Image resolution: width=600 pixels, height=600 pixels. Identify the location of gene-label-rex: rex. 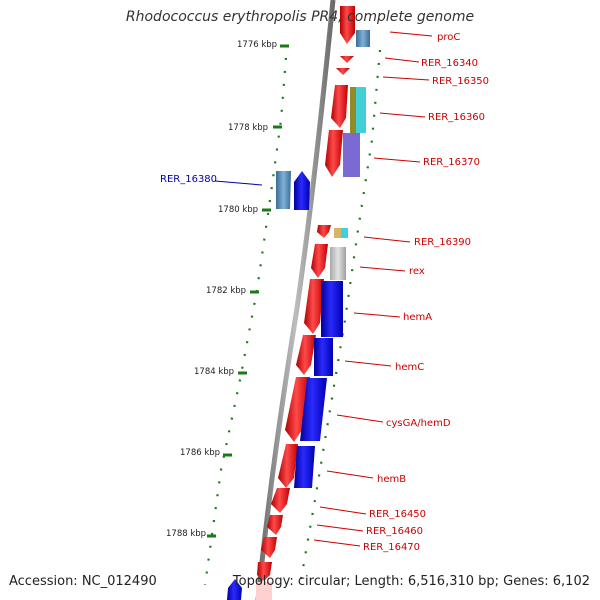
(417, 271).